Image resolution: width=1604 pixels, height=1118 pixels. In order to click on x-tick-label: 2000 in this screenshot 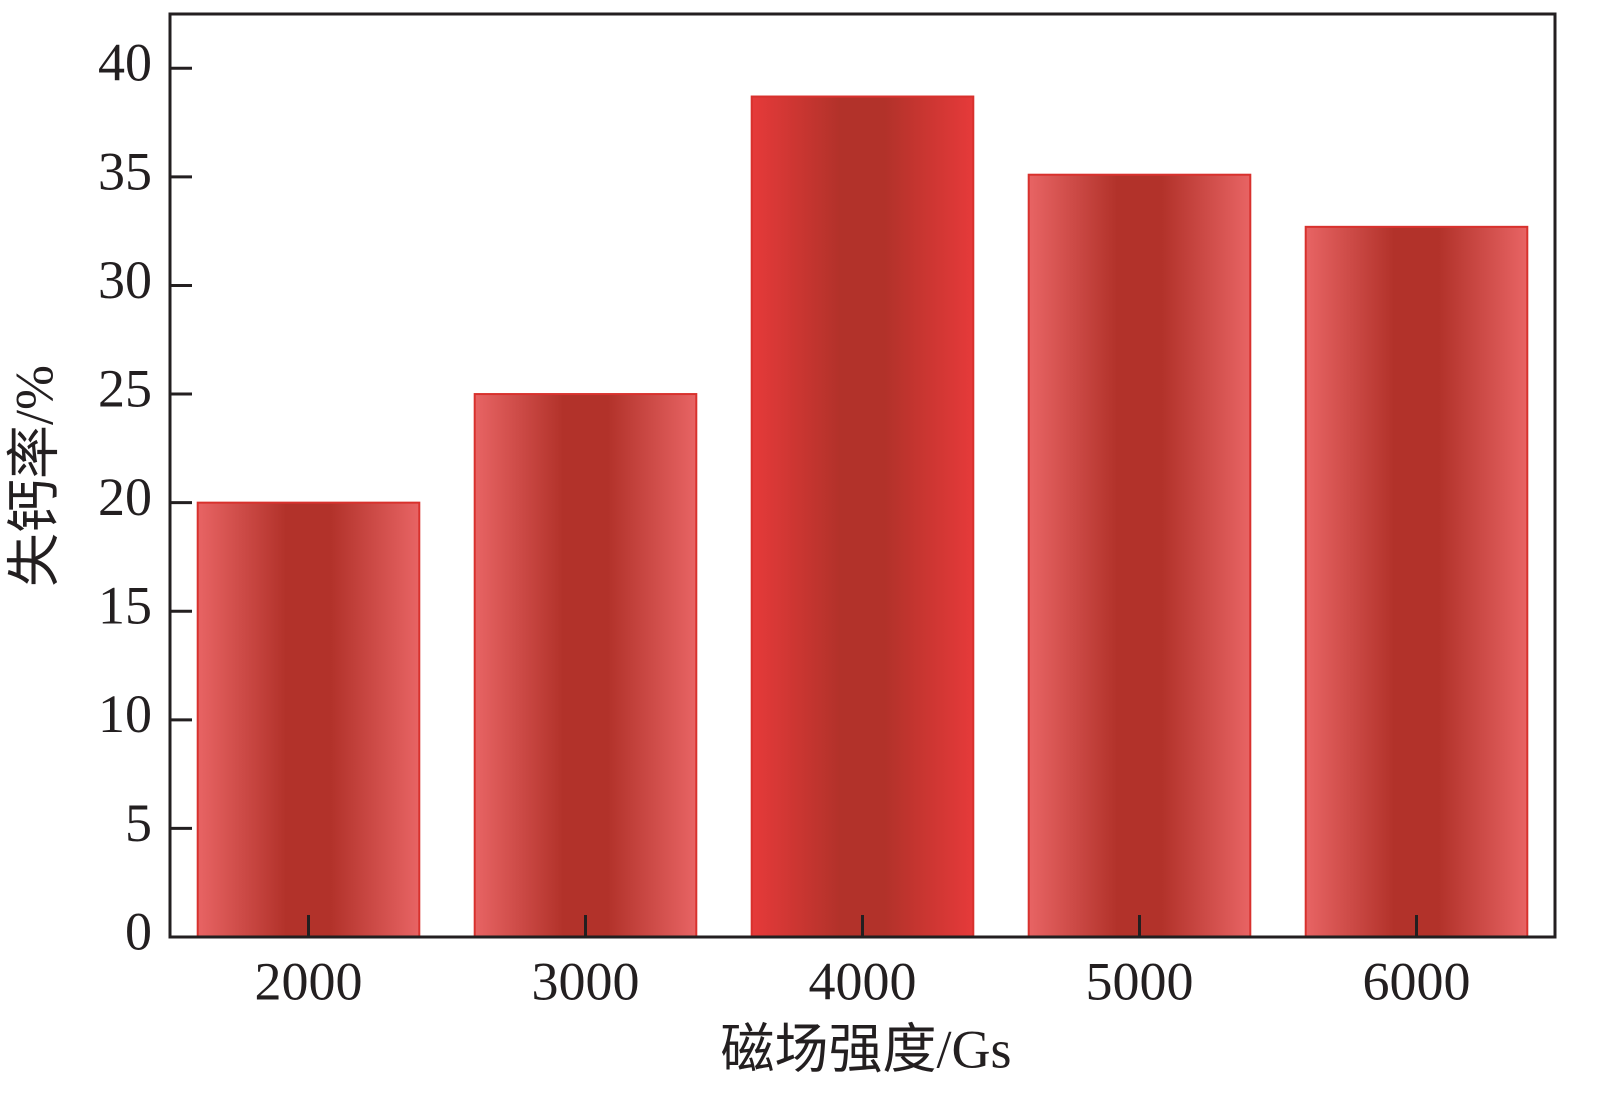, I will do `click(309, 981)`.